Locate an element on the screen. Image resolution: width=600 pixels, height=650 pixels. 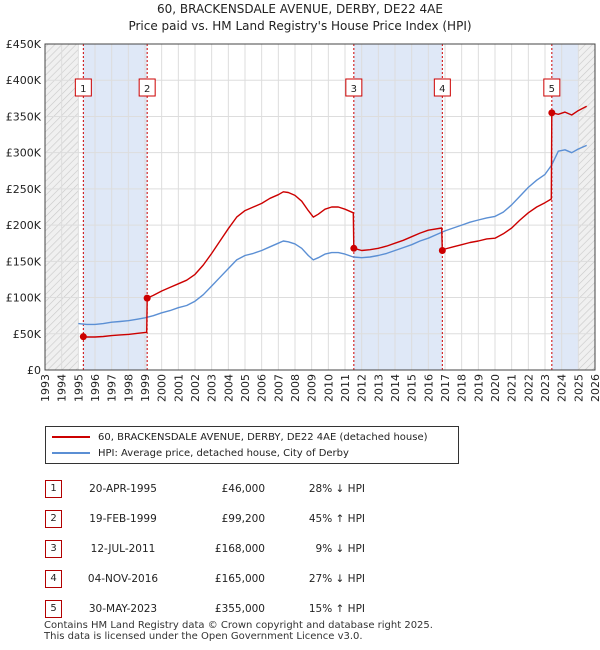
sale-hpi-diff: 15% ↑ HPI is located at coordinates (336, 609).